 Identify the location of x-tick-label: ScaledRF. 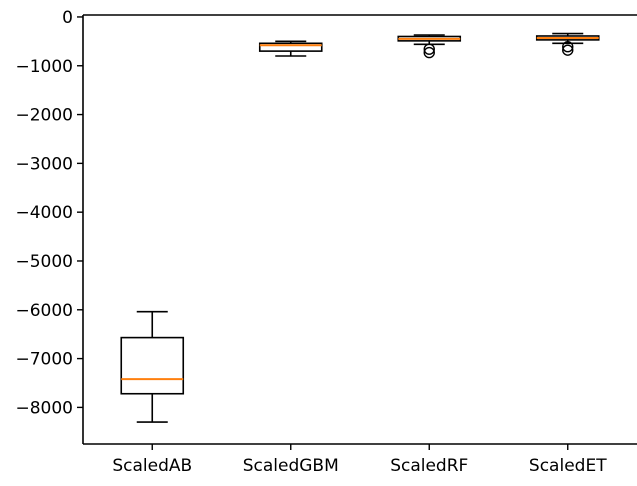
(429, 466).